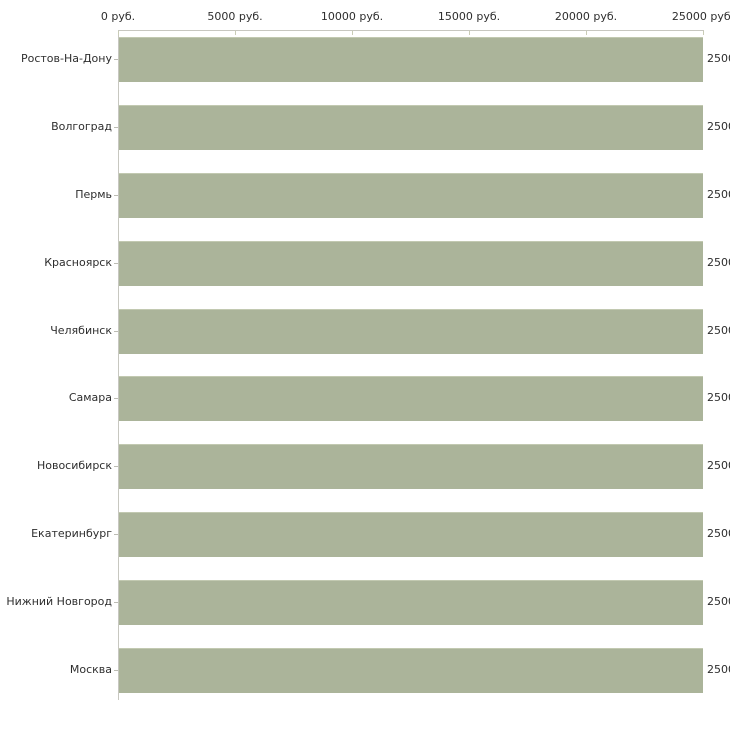 The height and width of the screenshot is (730, 730). Describe the element at coordinates (59, 601) in the screenshot. I see `category-label: Нижний Новгород` at that location.